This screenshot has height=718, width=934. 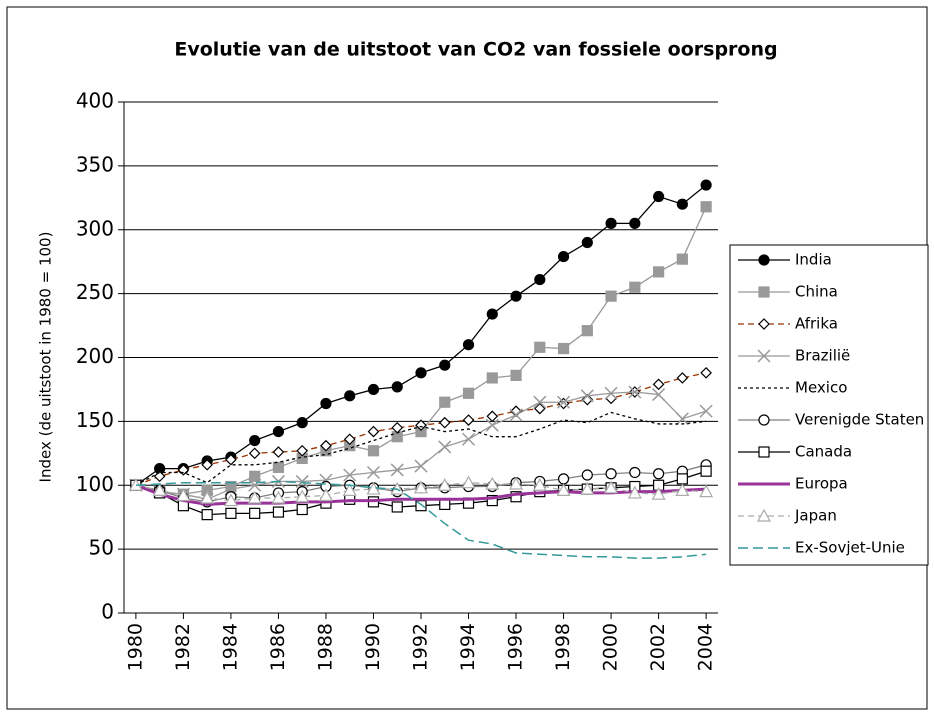 I want to click on x-tick-label: 1982, so click(x=183, y=647).